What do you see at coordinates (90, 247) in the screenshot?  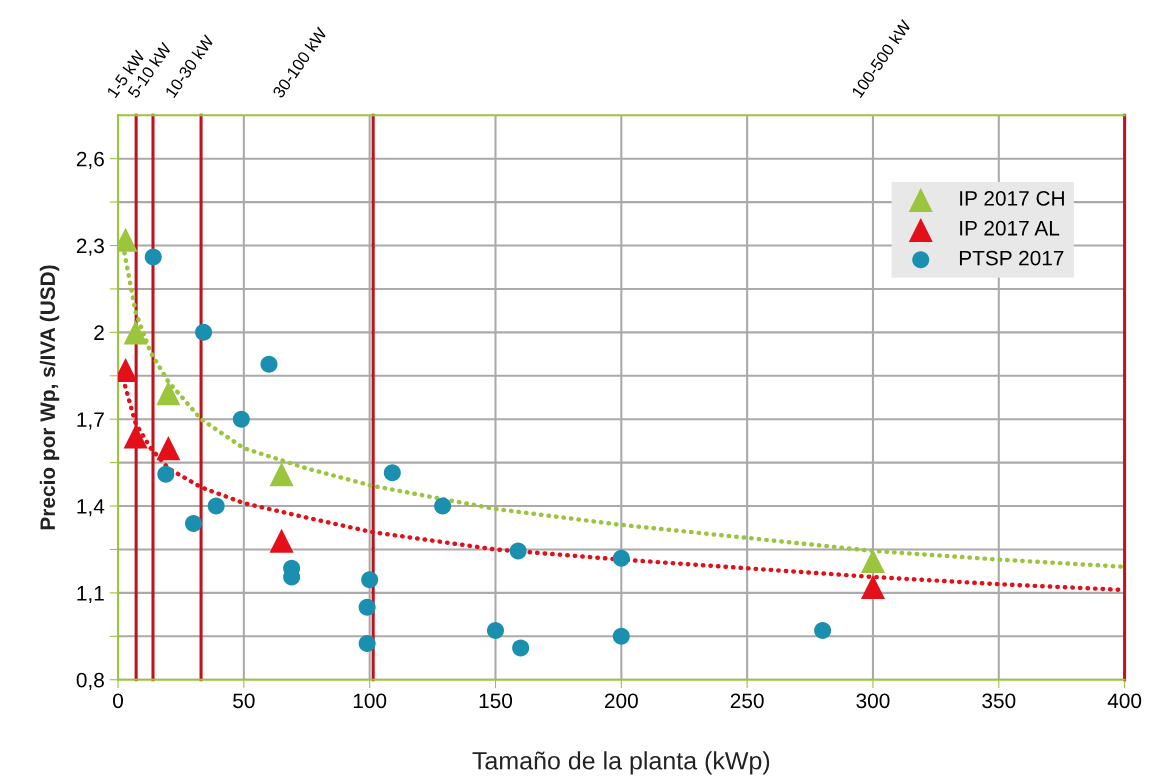 I see `y-tick-label: 2,3` at bounding box center [90, 247].